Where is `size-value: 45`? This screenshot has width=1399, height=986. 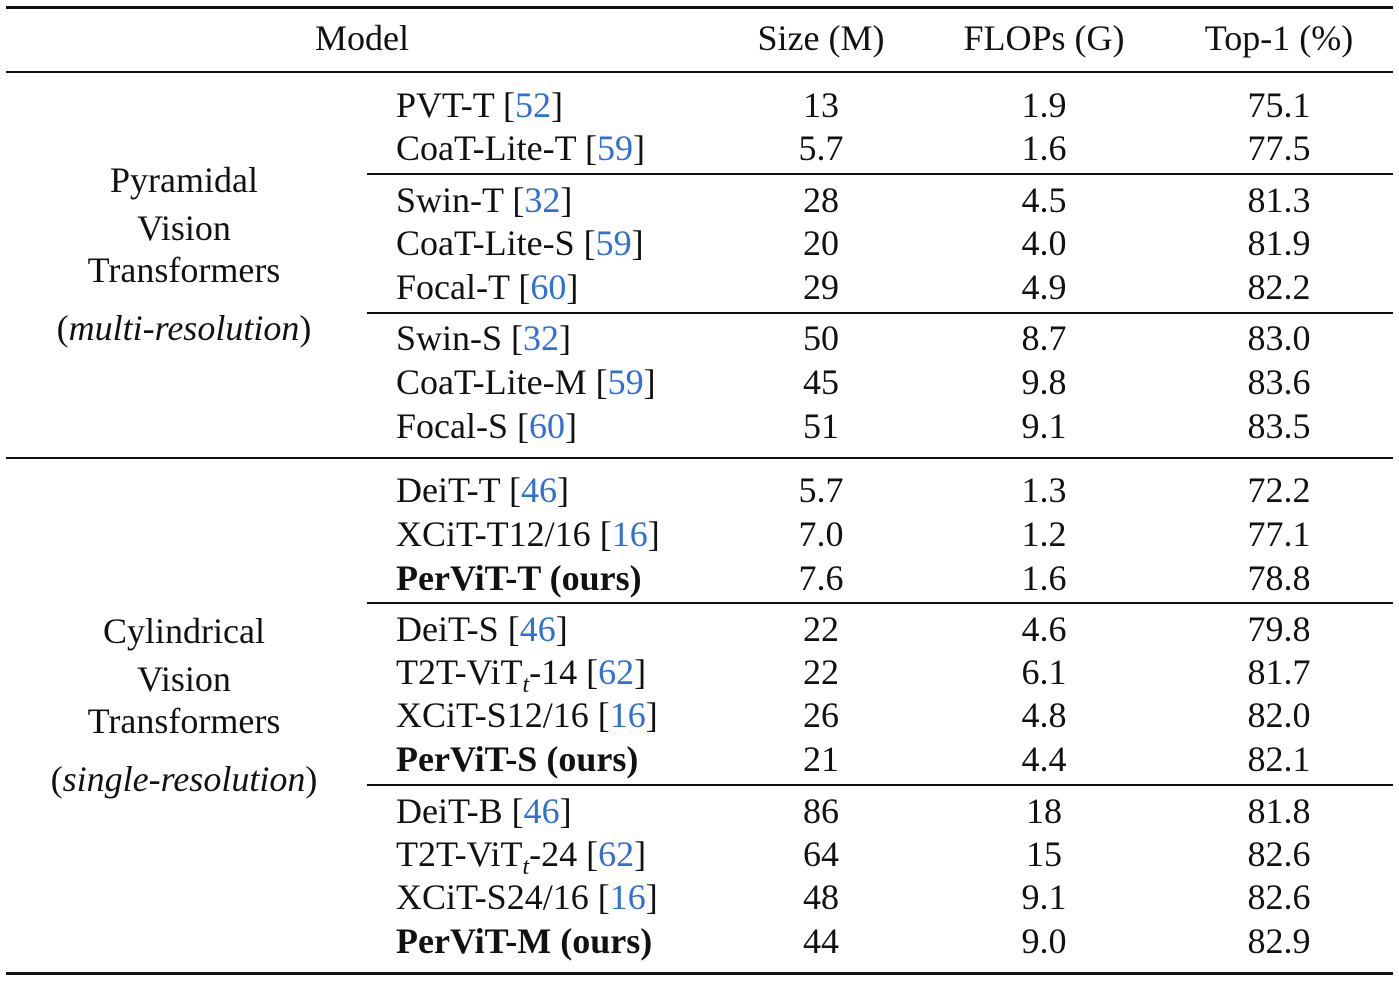
size-value: 45 is located at coordinates (821, 382).